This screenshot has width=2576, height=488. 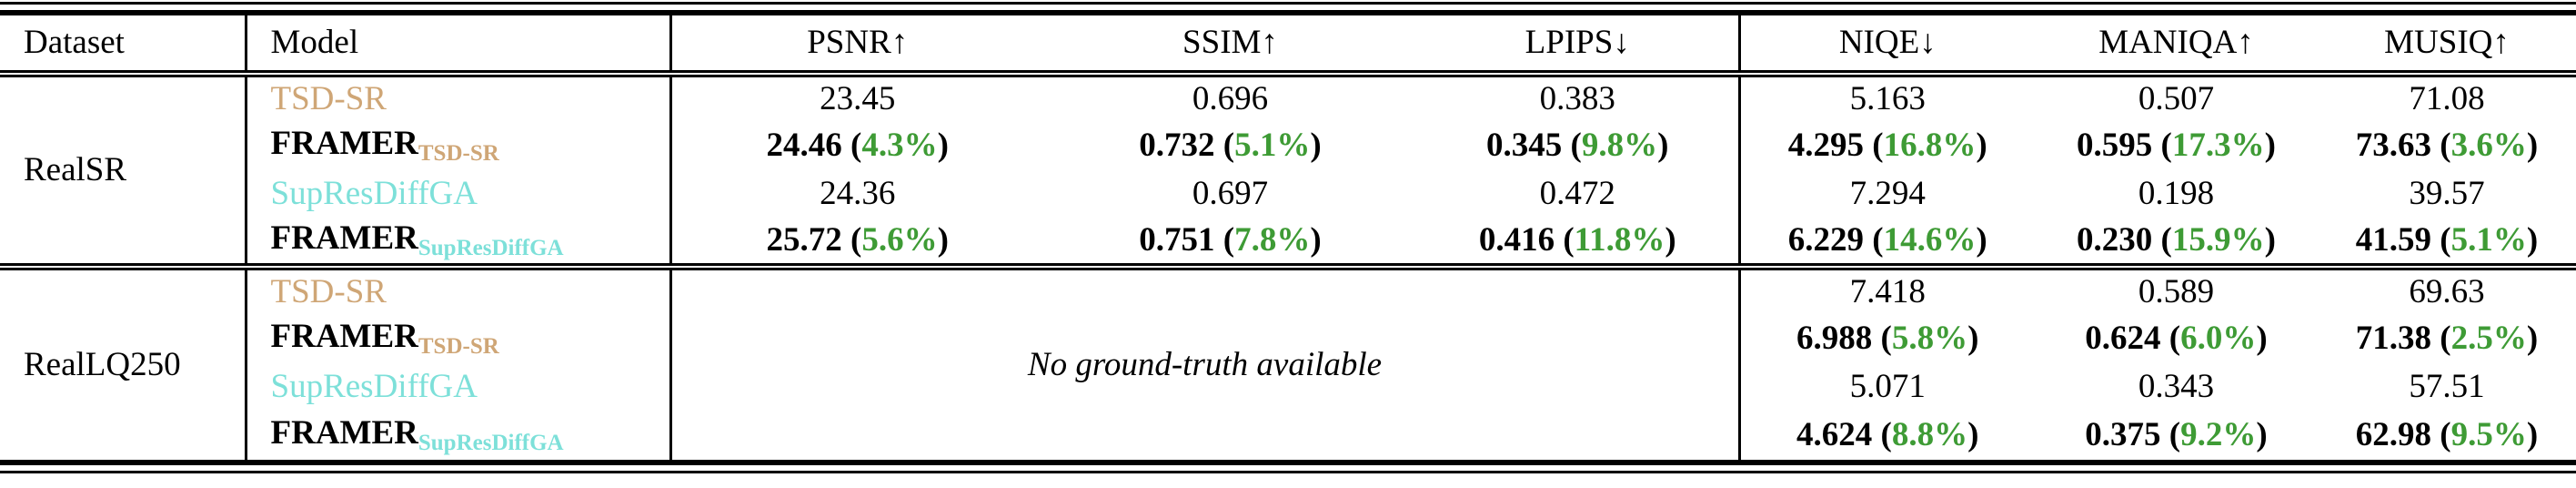 I want to click on metric-value: 0.732, so click(x=1177, y=146).